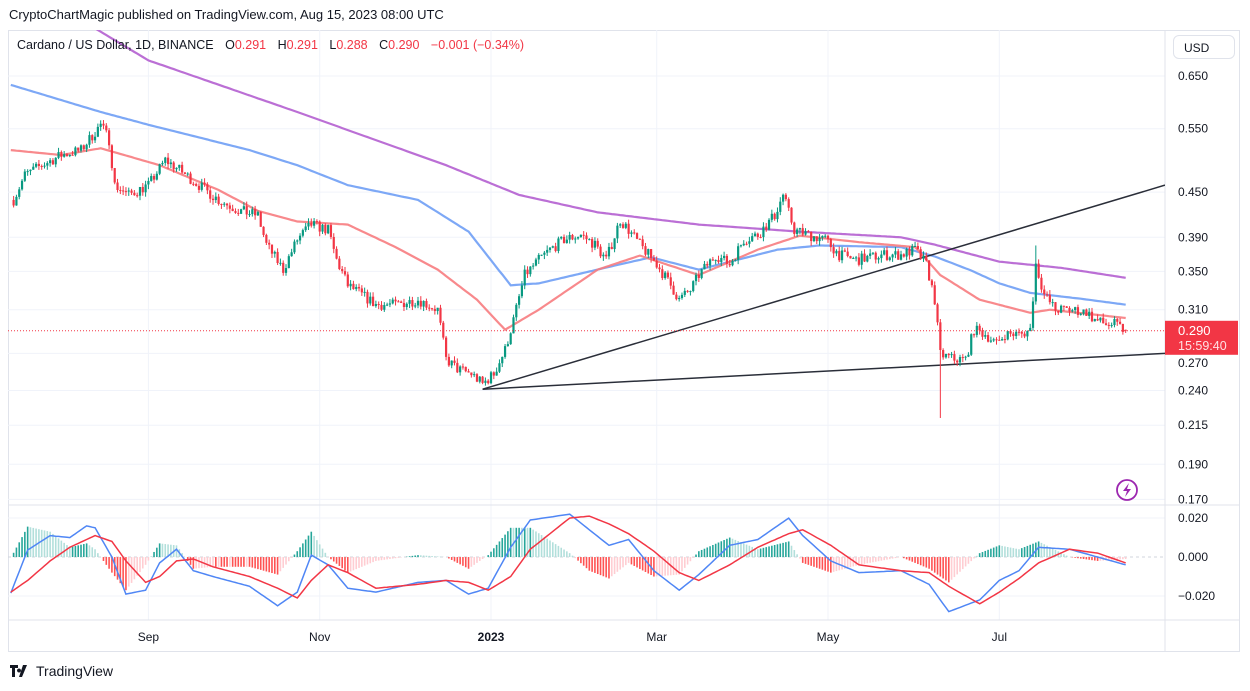 The height and width of the screenshot is (691, 1250). I want to click on price-tick-label: 0.270, so click(1193, 363).